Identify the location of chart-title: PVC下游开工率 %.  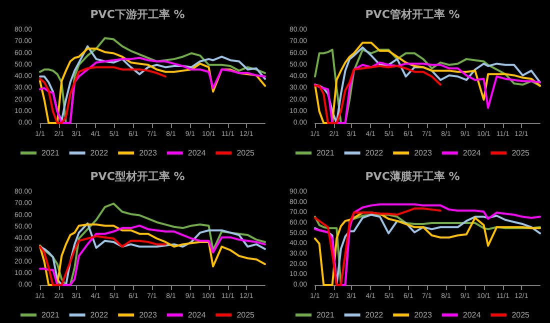
(137, 14).